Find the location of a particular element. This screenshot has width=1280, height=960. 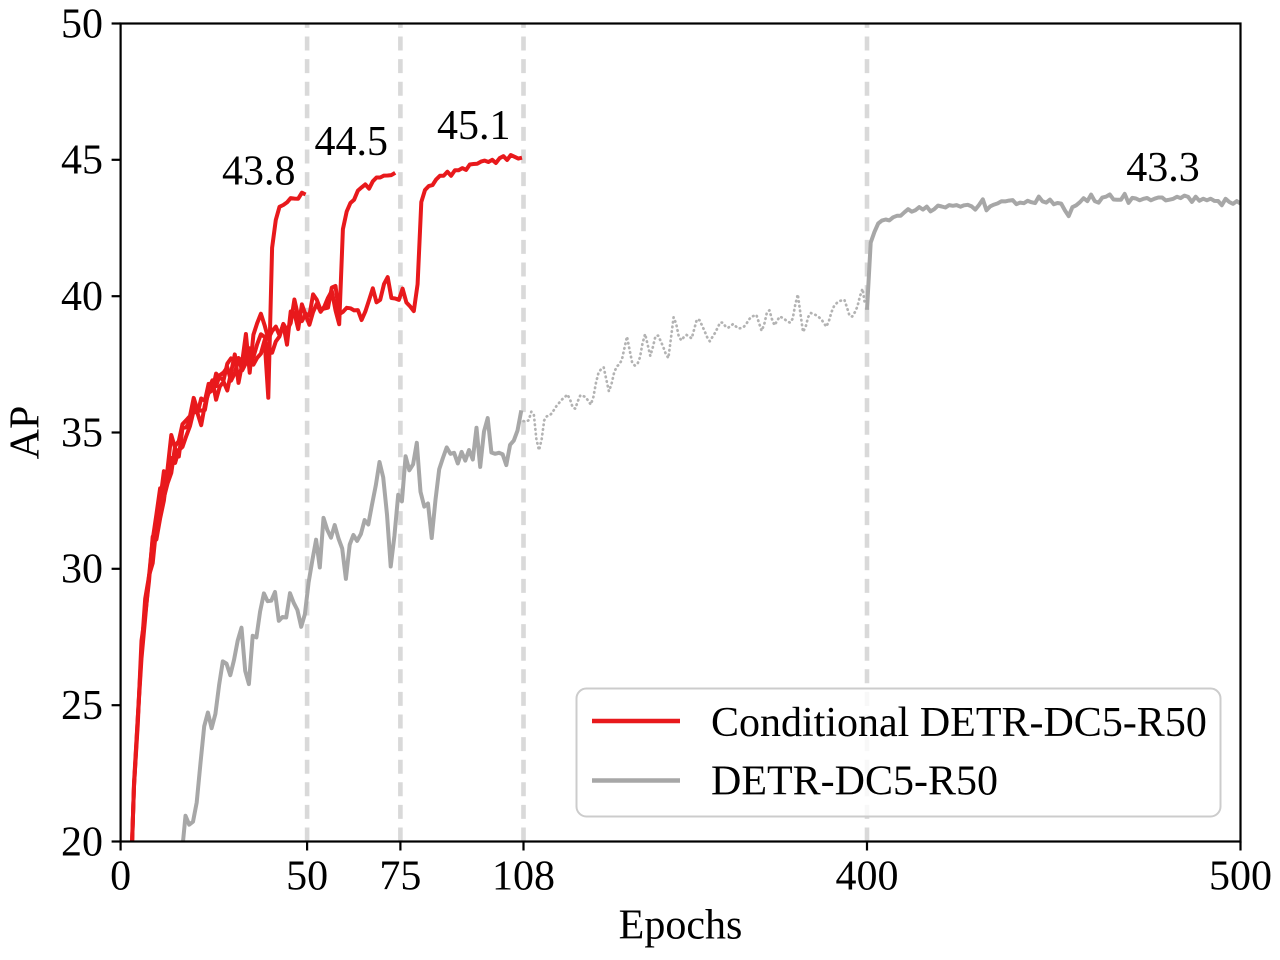

svg-text: 108 is located at coordinates (523, 877).